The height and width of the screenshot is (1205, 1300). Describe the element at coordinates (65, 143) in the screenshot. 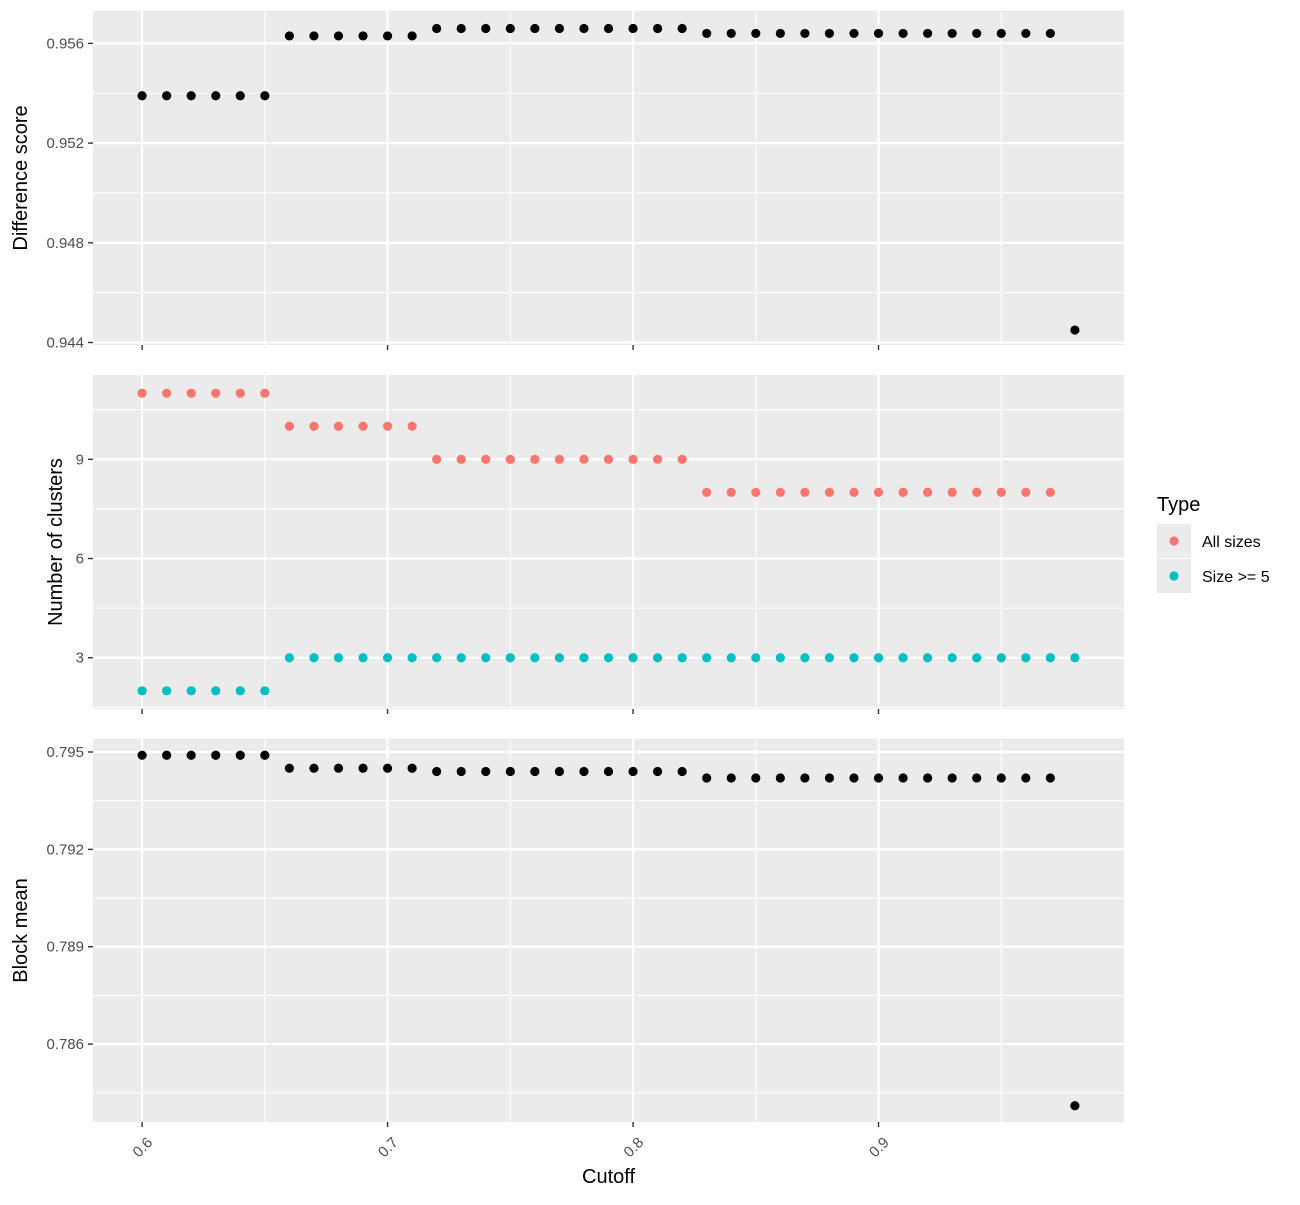

I see `y-tick-label: 0.952` at that location.